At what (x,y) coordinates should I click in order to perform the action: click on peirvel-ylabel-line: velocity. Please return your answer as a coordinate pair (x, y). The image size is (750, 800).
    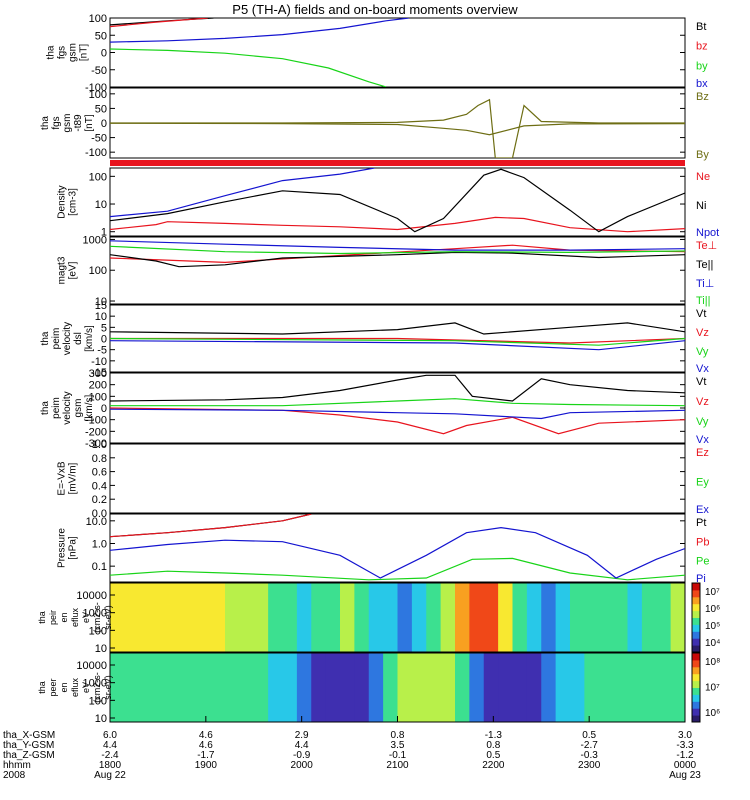
    Looking at the image, I should click on (67, 407).